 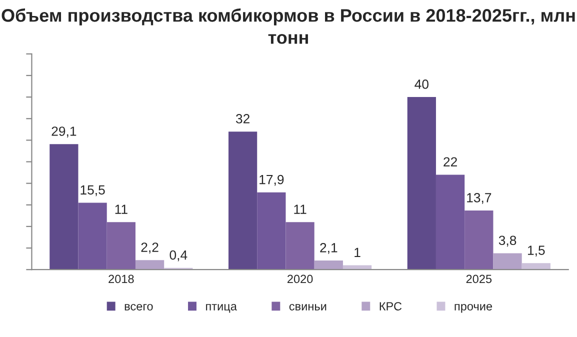 What do you see at coordinates (391, 306) in the screenshot?
I see `legend-label: КРС` at bounding box center [391, 306].